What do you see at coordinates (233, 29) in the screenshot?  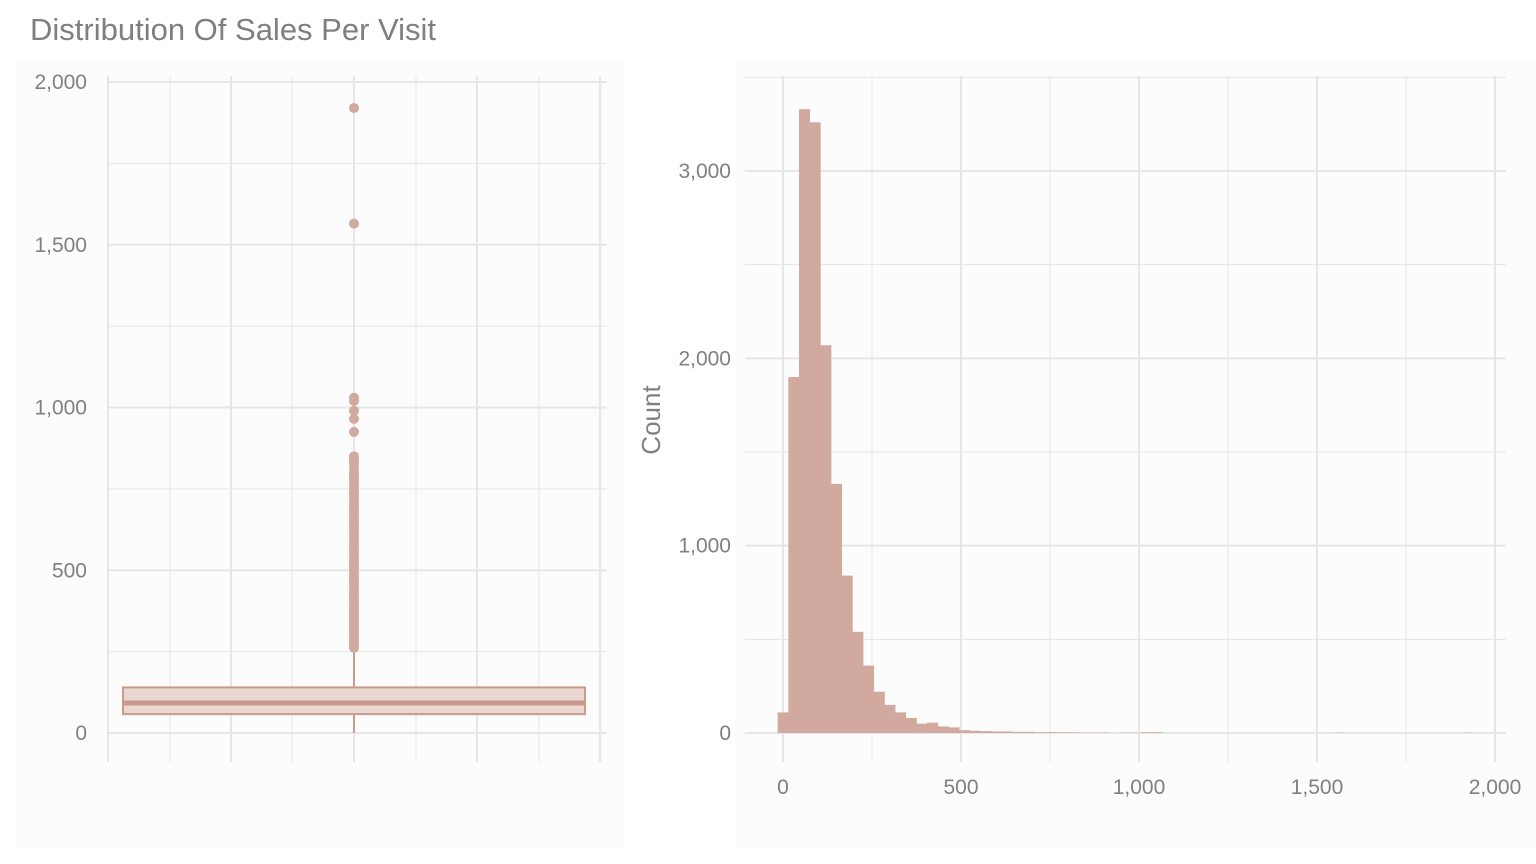 I see `chart-title: Distribution Of Sales Per Visit` at bounding box center [233, 29].